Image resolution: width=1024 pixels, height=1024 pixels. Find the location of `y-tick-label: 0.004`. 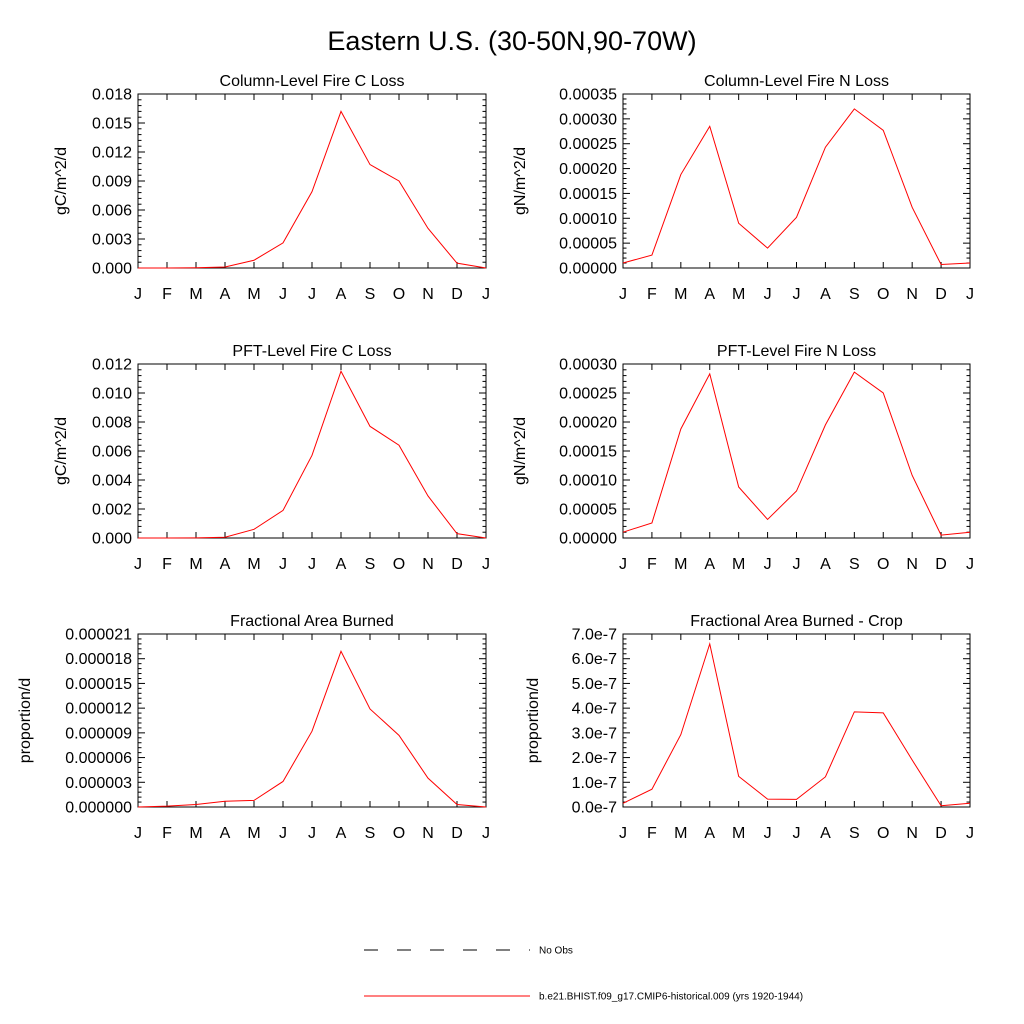

y-tick-label: 0.004 is located at coordinates (112, 481).